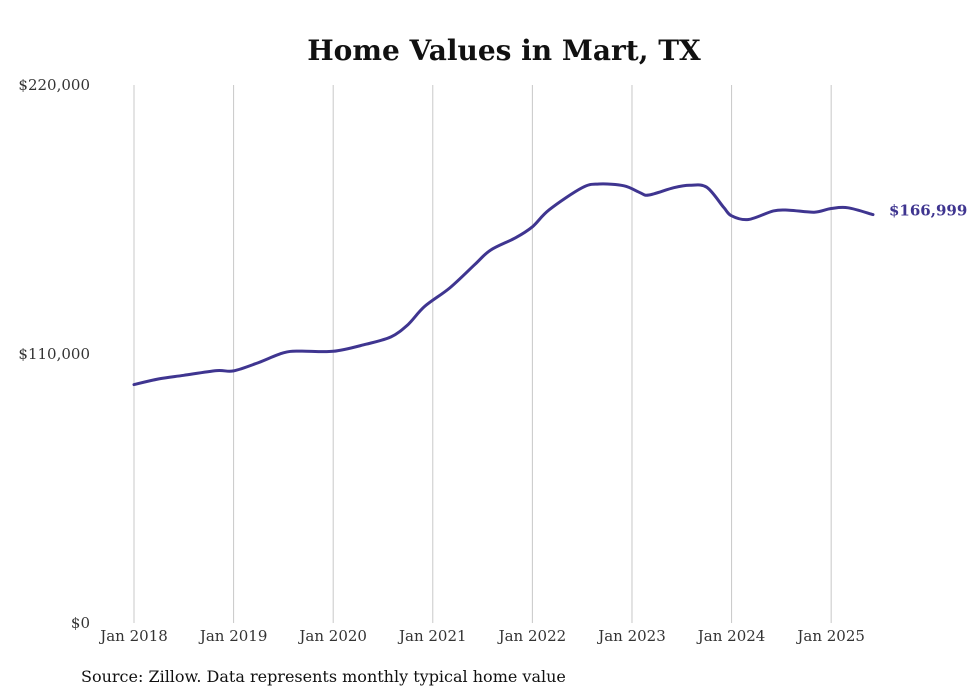 The image size is (980, 699). I want to click on y-tick-label: $110,000, so click(54, 354).